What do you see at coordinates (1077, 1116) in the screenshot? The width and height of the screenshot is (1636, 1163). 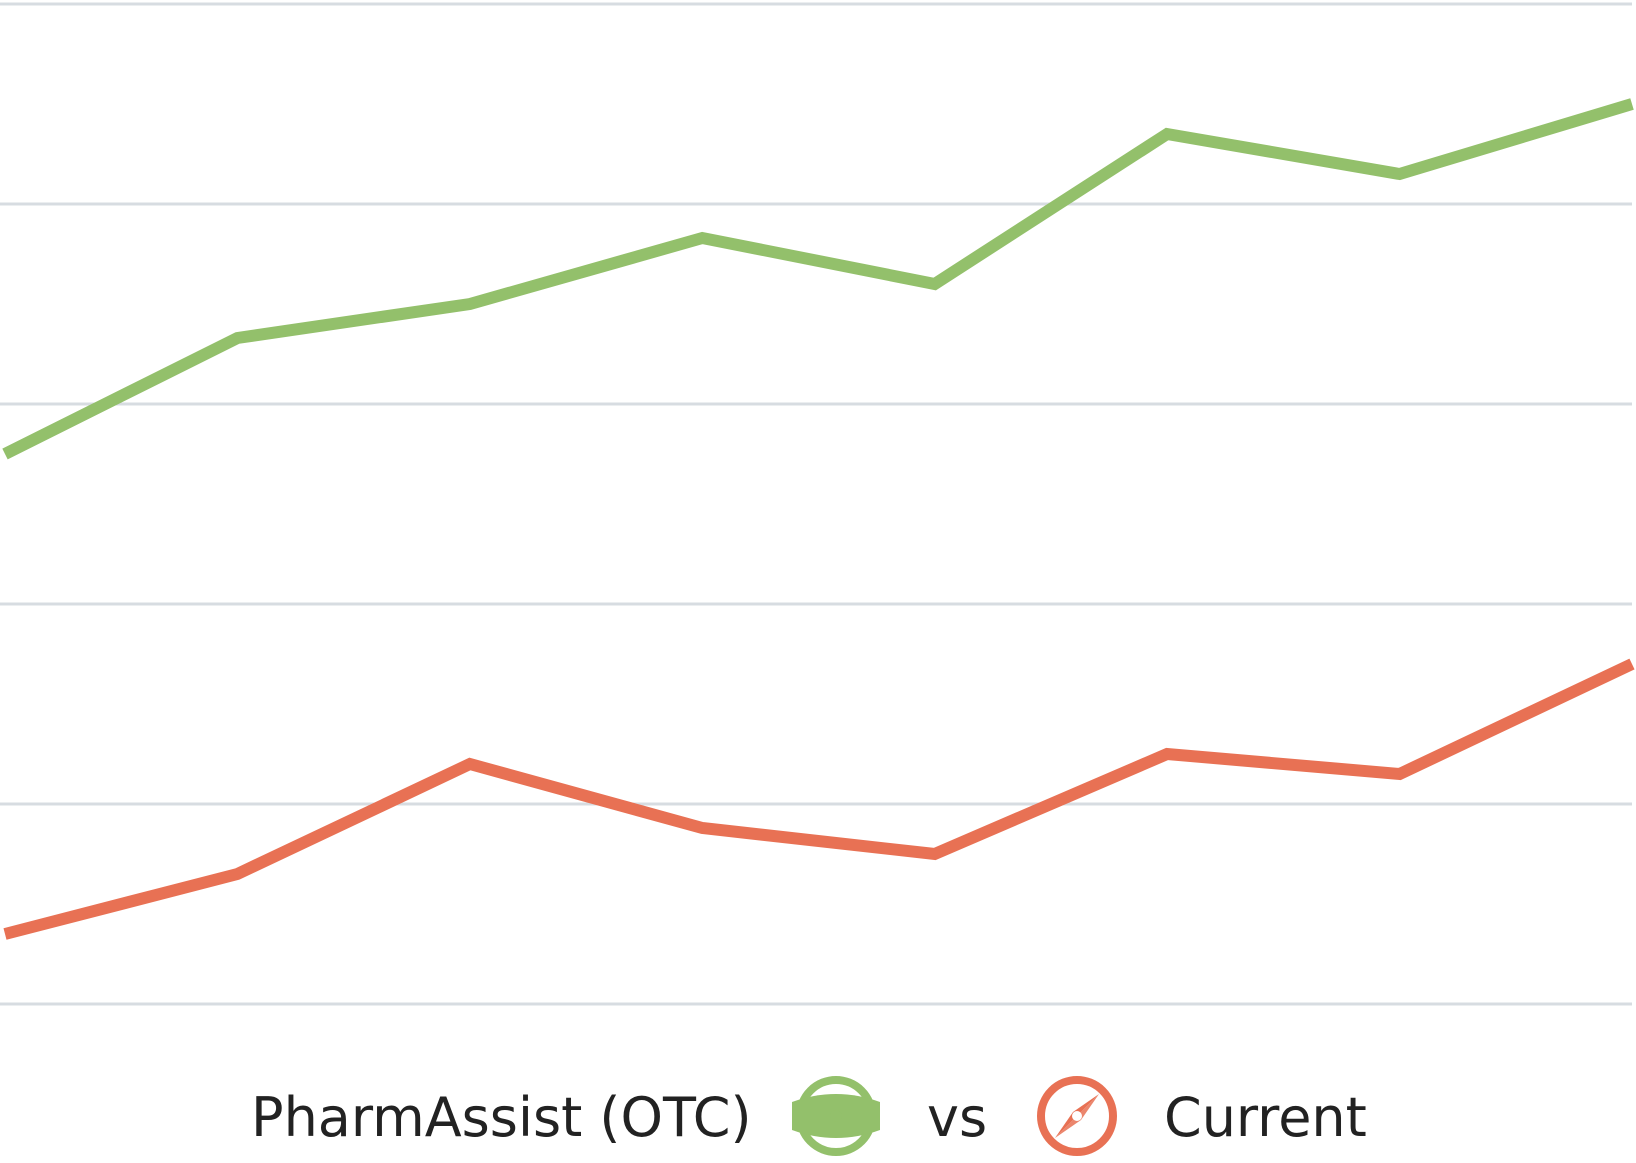 I see `compass-icon` at bounding box center [1077, 1116].